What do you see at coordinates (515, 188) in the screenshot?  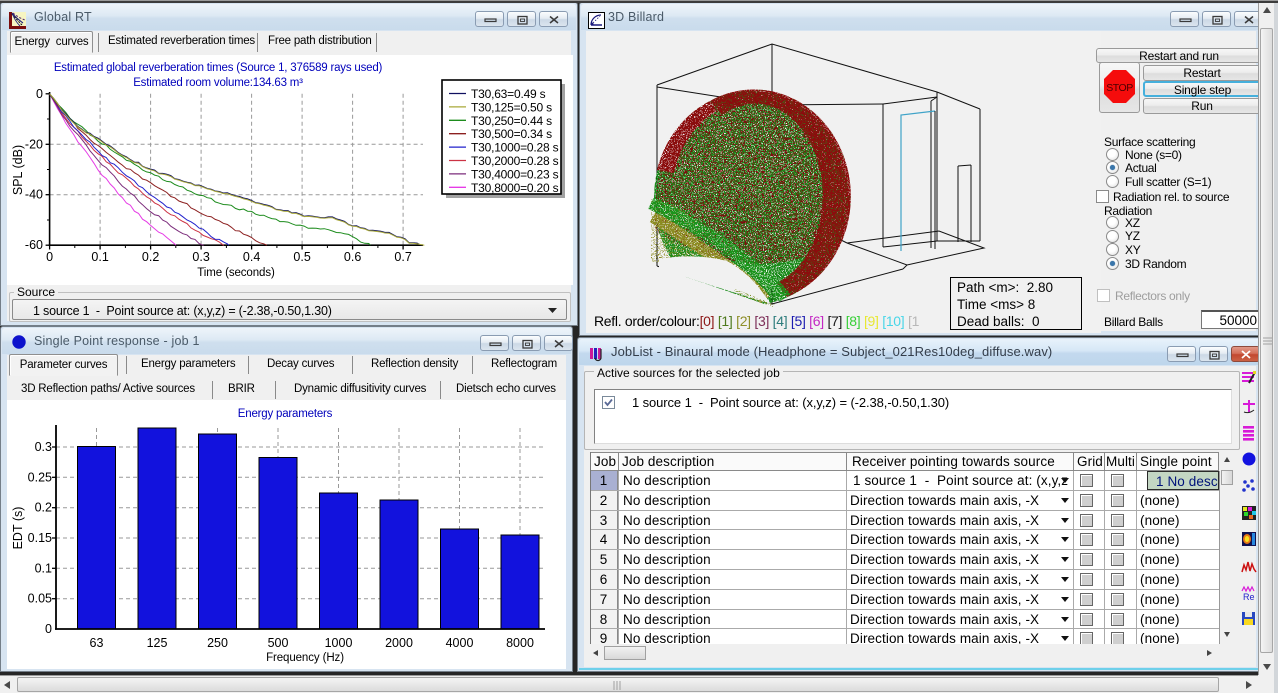 I see `svg-text: T30,8000=0.20 s` at bounding box center [515, 188].